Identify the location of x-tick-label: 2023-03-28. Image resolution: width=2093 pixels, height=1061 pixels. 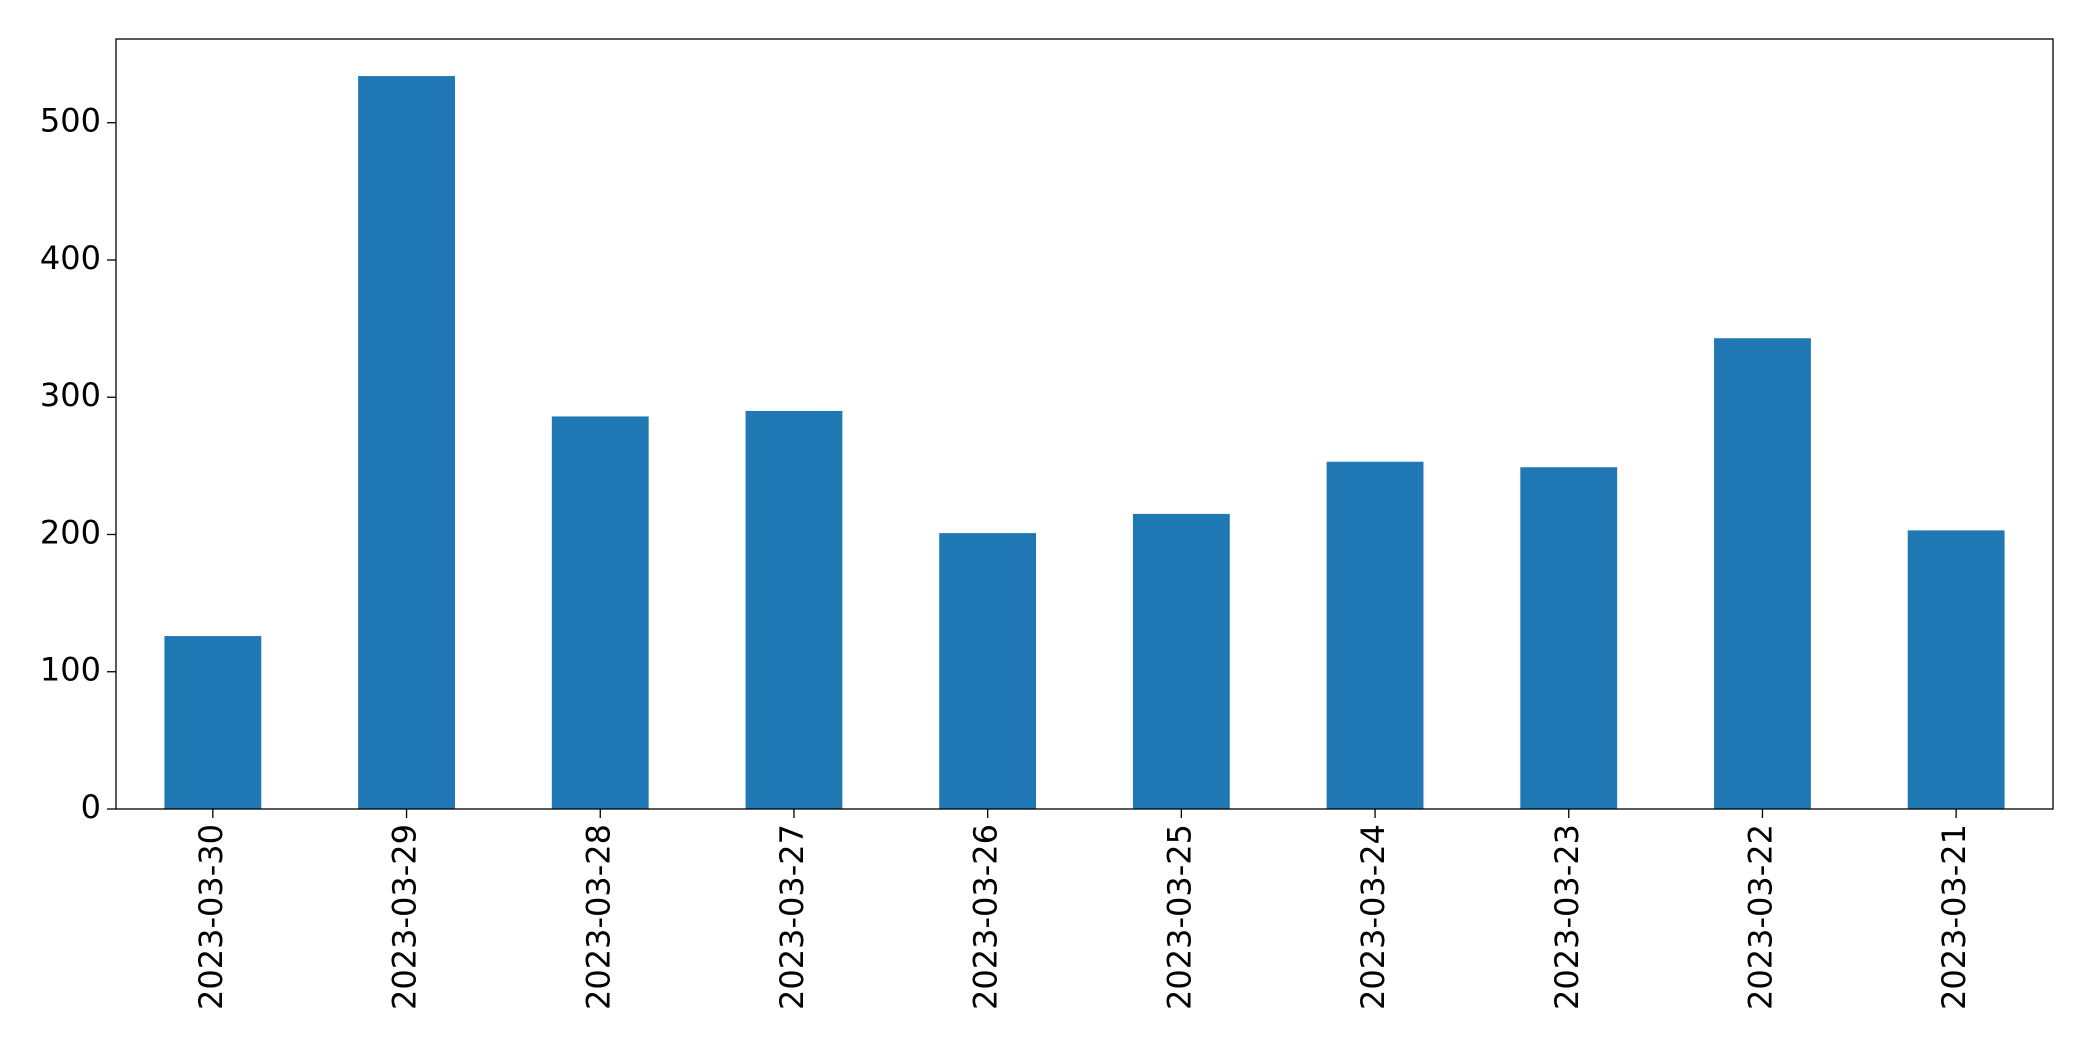
(598, 917).